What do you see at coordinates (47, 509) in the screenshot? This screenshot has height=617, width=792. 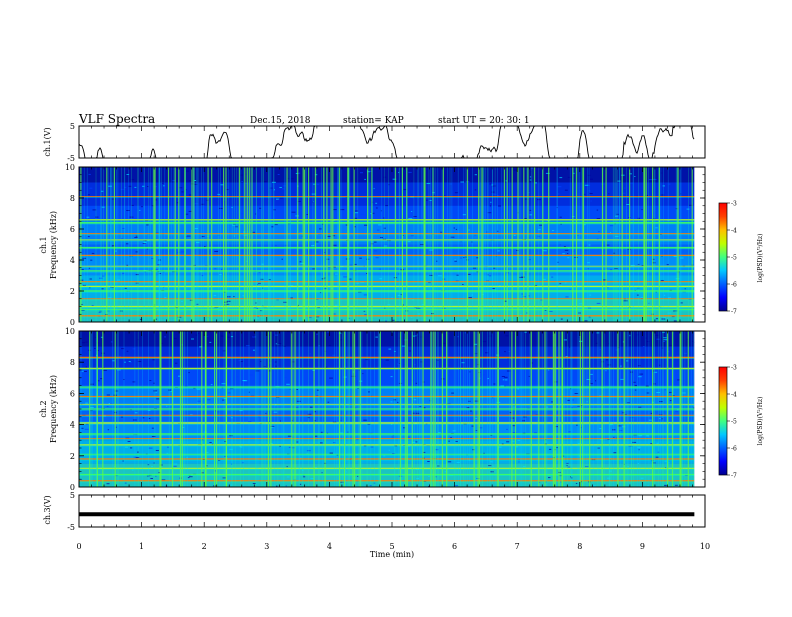 I see `ch3-voltage-axis-label: ch.3(V)` at bounding box center [47, 509].